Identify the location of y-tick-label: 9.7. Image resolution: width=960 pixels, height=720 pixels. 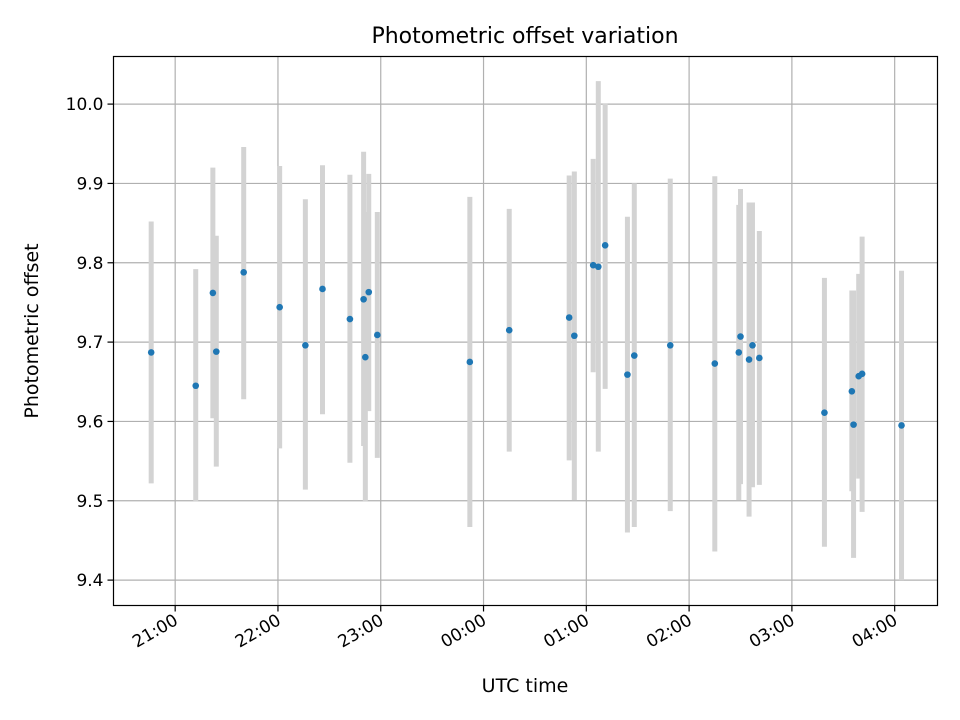
(89, 343).